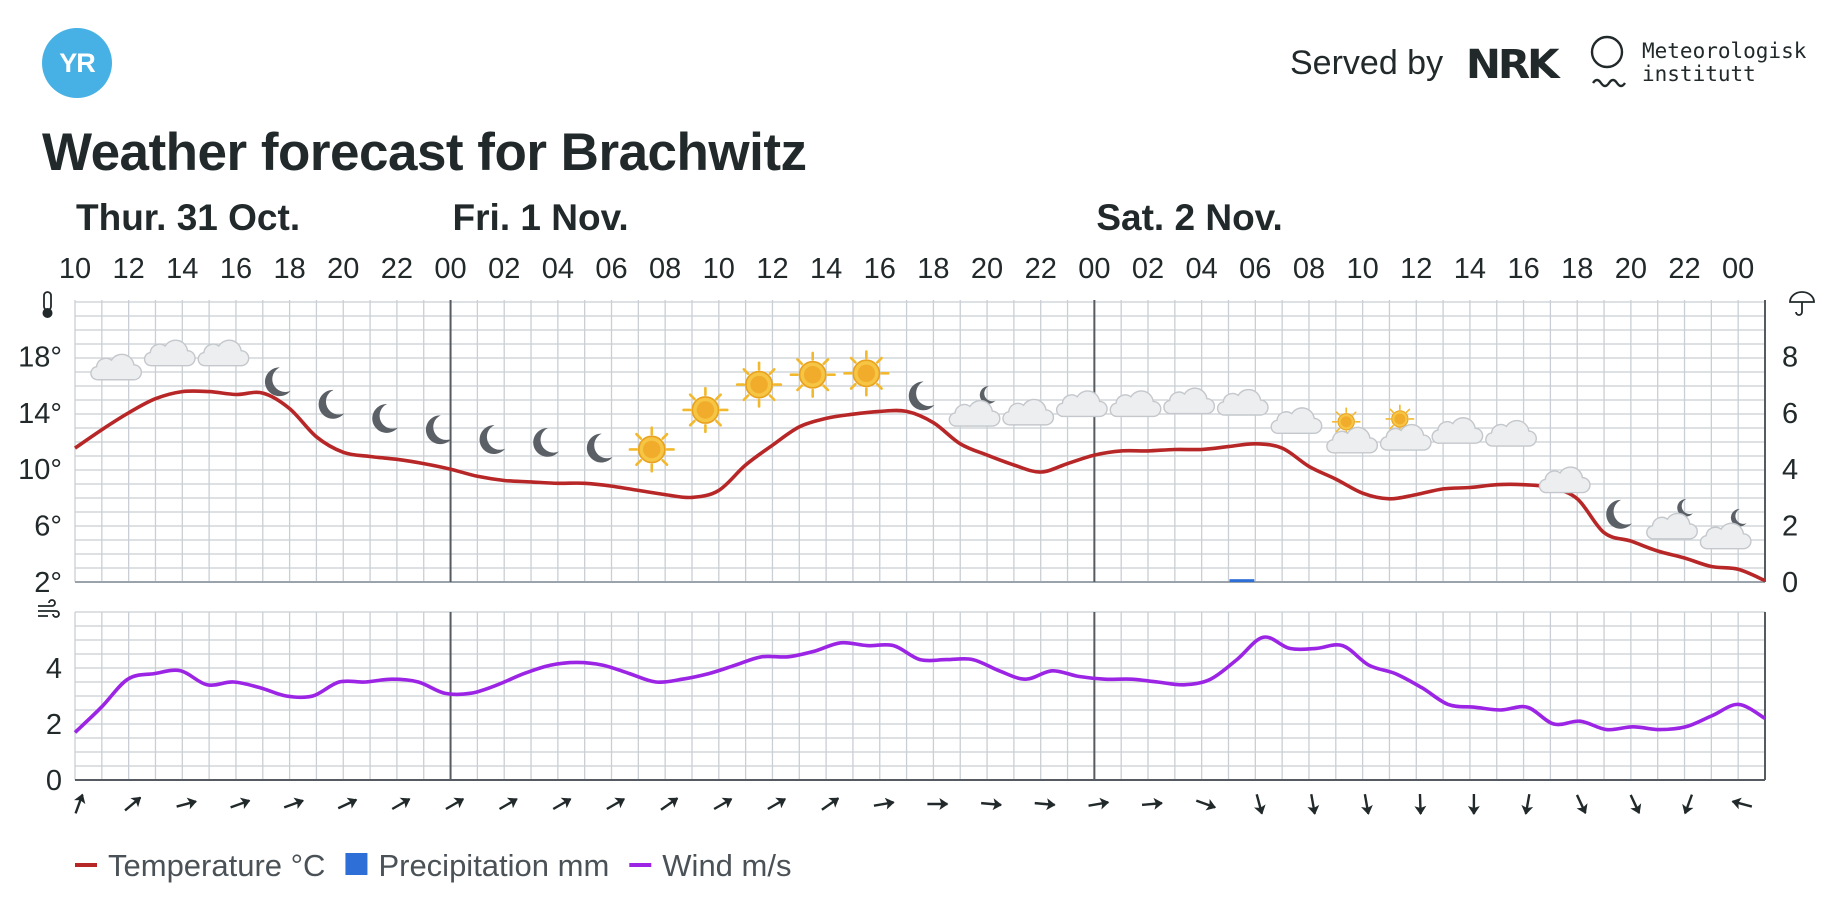 Image resolution: width=1823 pixels, height=913 pixels. Describe the element at coordinates (919, 684) in the screenshot. I see `wind-line` at that location.